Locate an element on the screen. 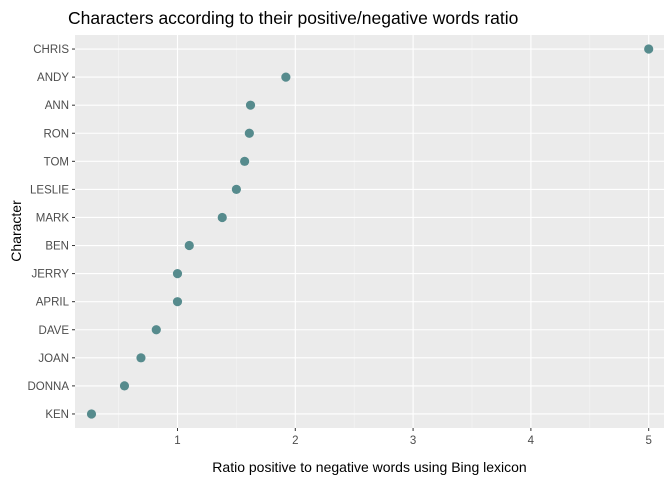  x-axis-ticks: 1 2 3 4 5 is located at coordinates (413, 437).